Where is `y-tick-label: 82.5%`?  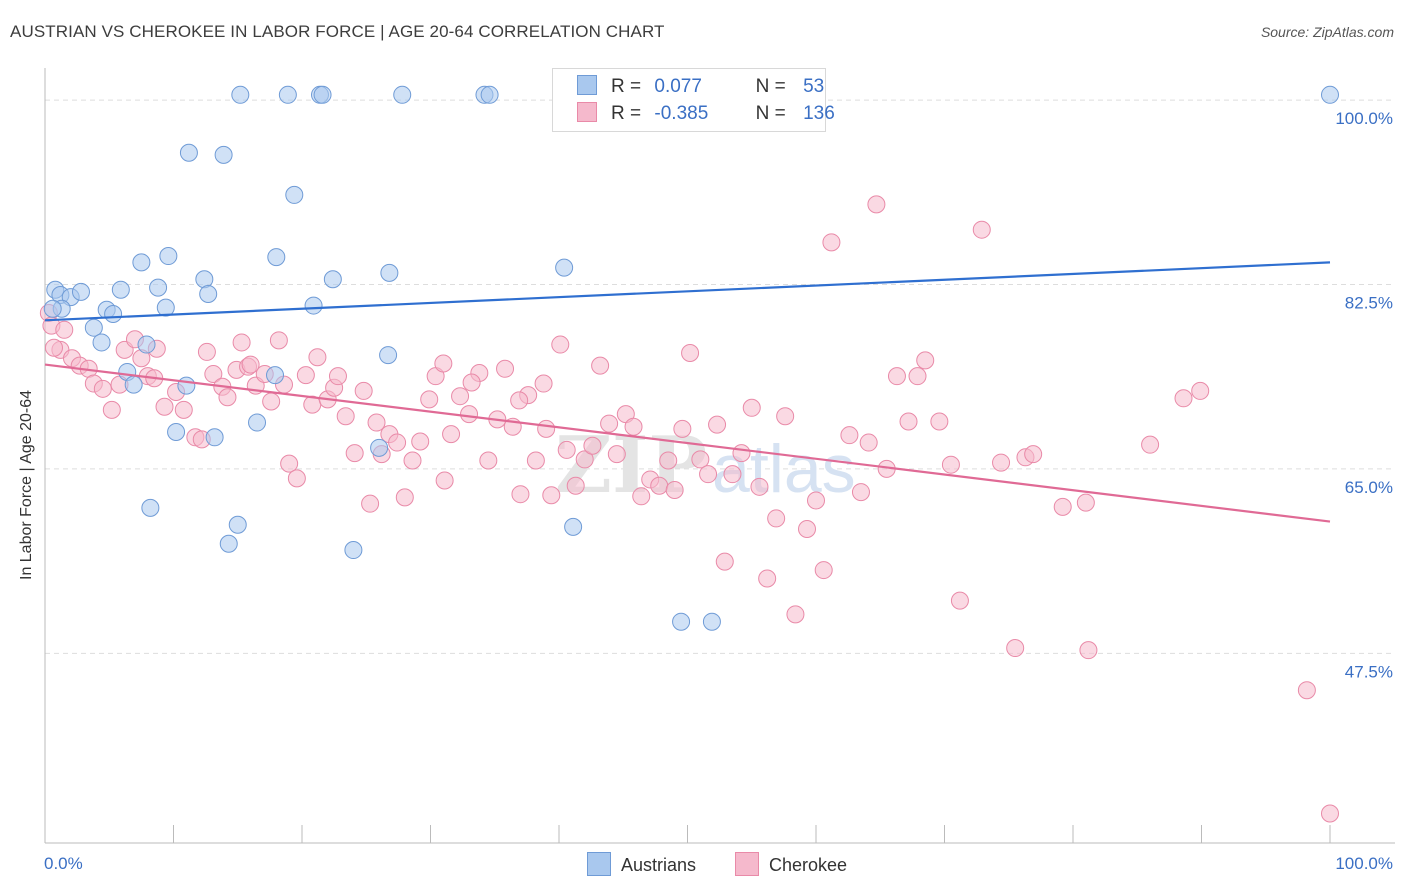
y-tick-label: 82.5% is located at coordinates (1369, 302).